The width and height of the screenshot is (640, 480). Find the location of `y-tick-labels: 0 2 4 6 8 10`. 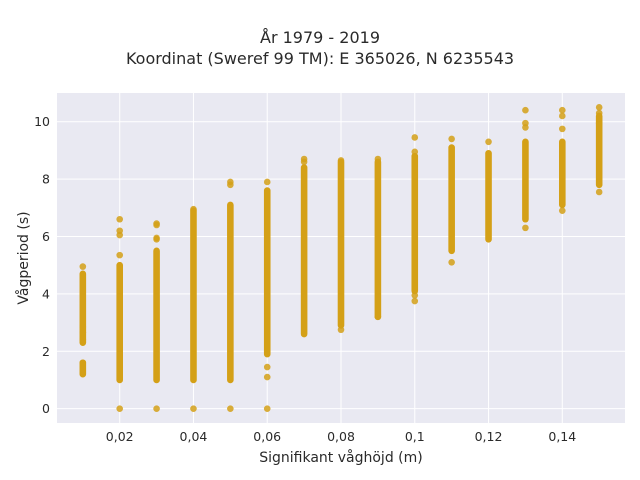

y-tick-labels: 0 2 4 6 8 10 is located at coordinates (42, 265).